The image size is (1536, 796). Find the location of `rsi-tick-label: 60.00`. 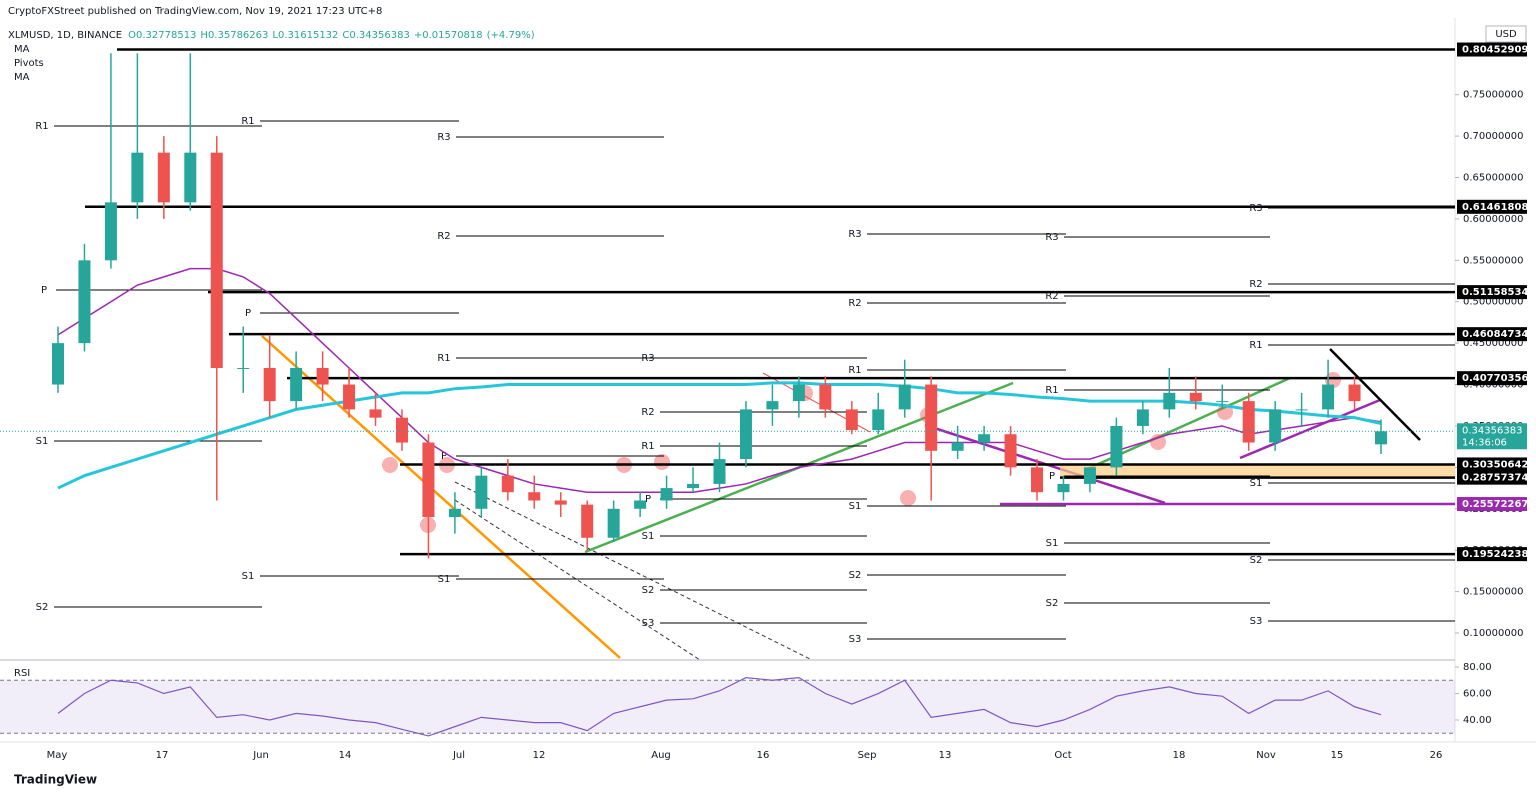

rsi-tick-label: 60.00 is located at coordinates (1477, 694).